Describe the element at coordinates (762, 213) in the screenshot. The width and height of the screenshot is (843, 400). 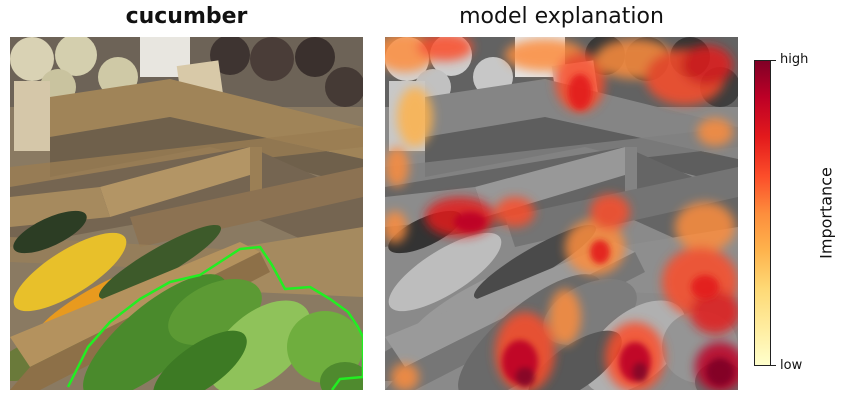
I see `importance-colorbar` at that location.